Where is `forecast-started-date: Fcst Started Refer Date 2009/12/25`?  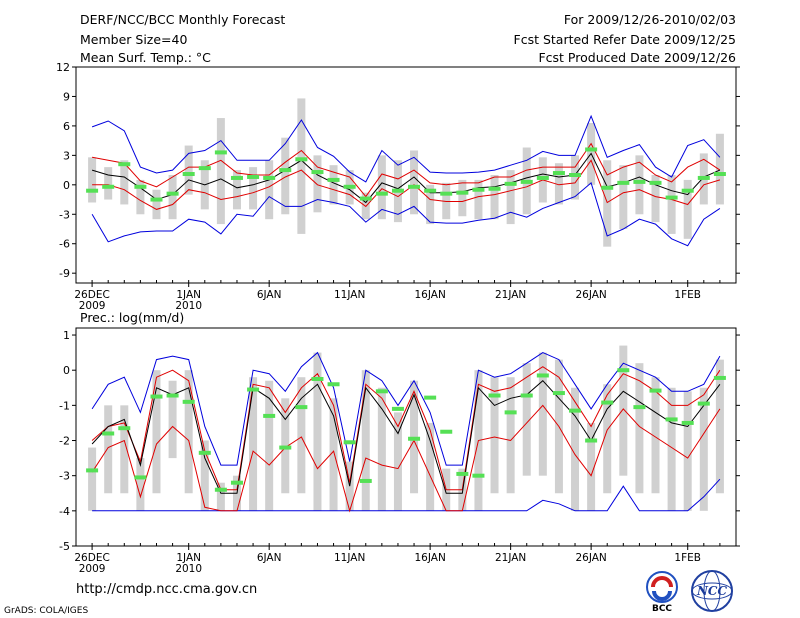 forecast-started-date: Fcst Started Refer Date 2009/12/25 is located at coordinates (625, 39).